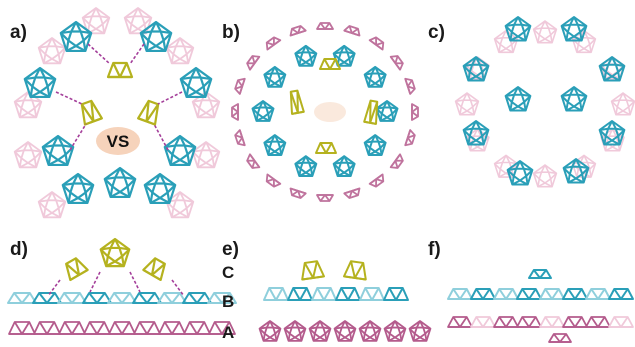  I want to click on layer-label-b: B, so click(228, 301).